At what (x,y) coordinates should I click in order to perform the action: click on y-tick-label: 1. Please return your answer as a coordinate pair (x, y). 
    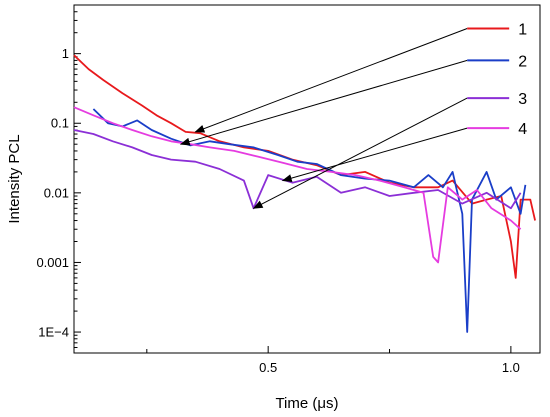
    Looking at the image, I should click on (65, 53).